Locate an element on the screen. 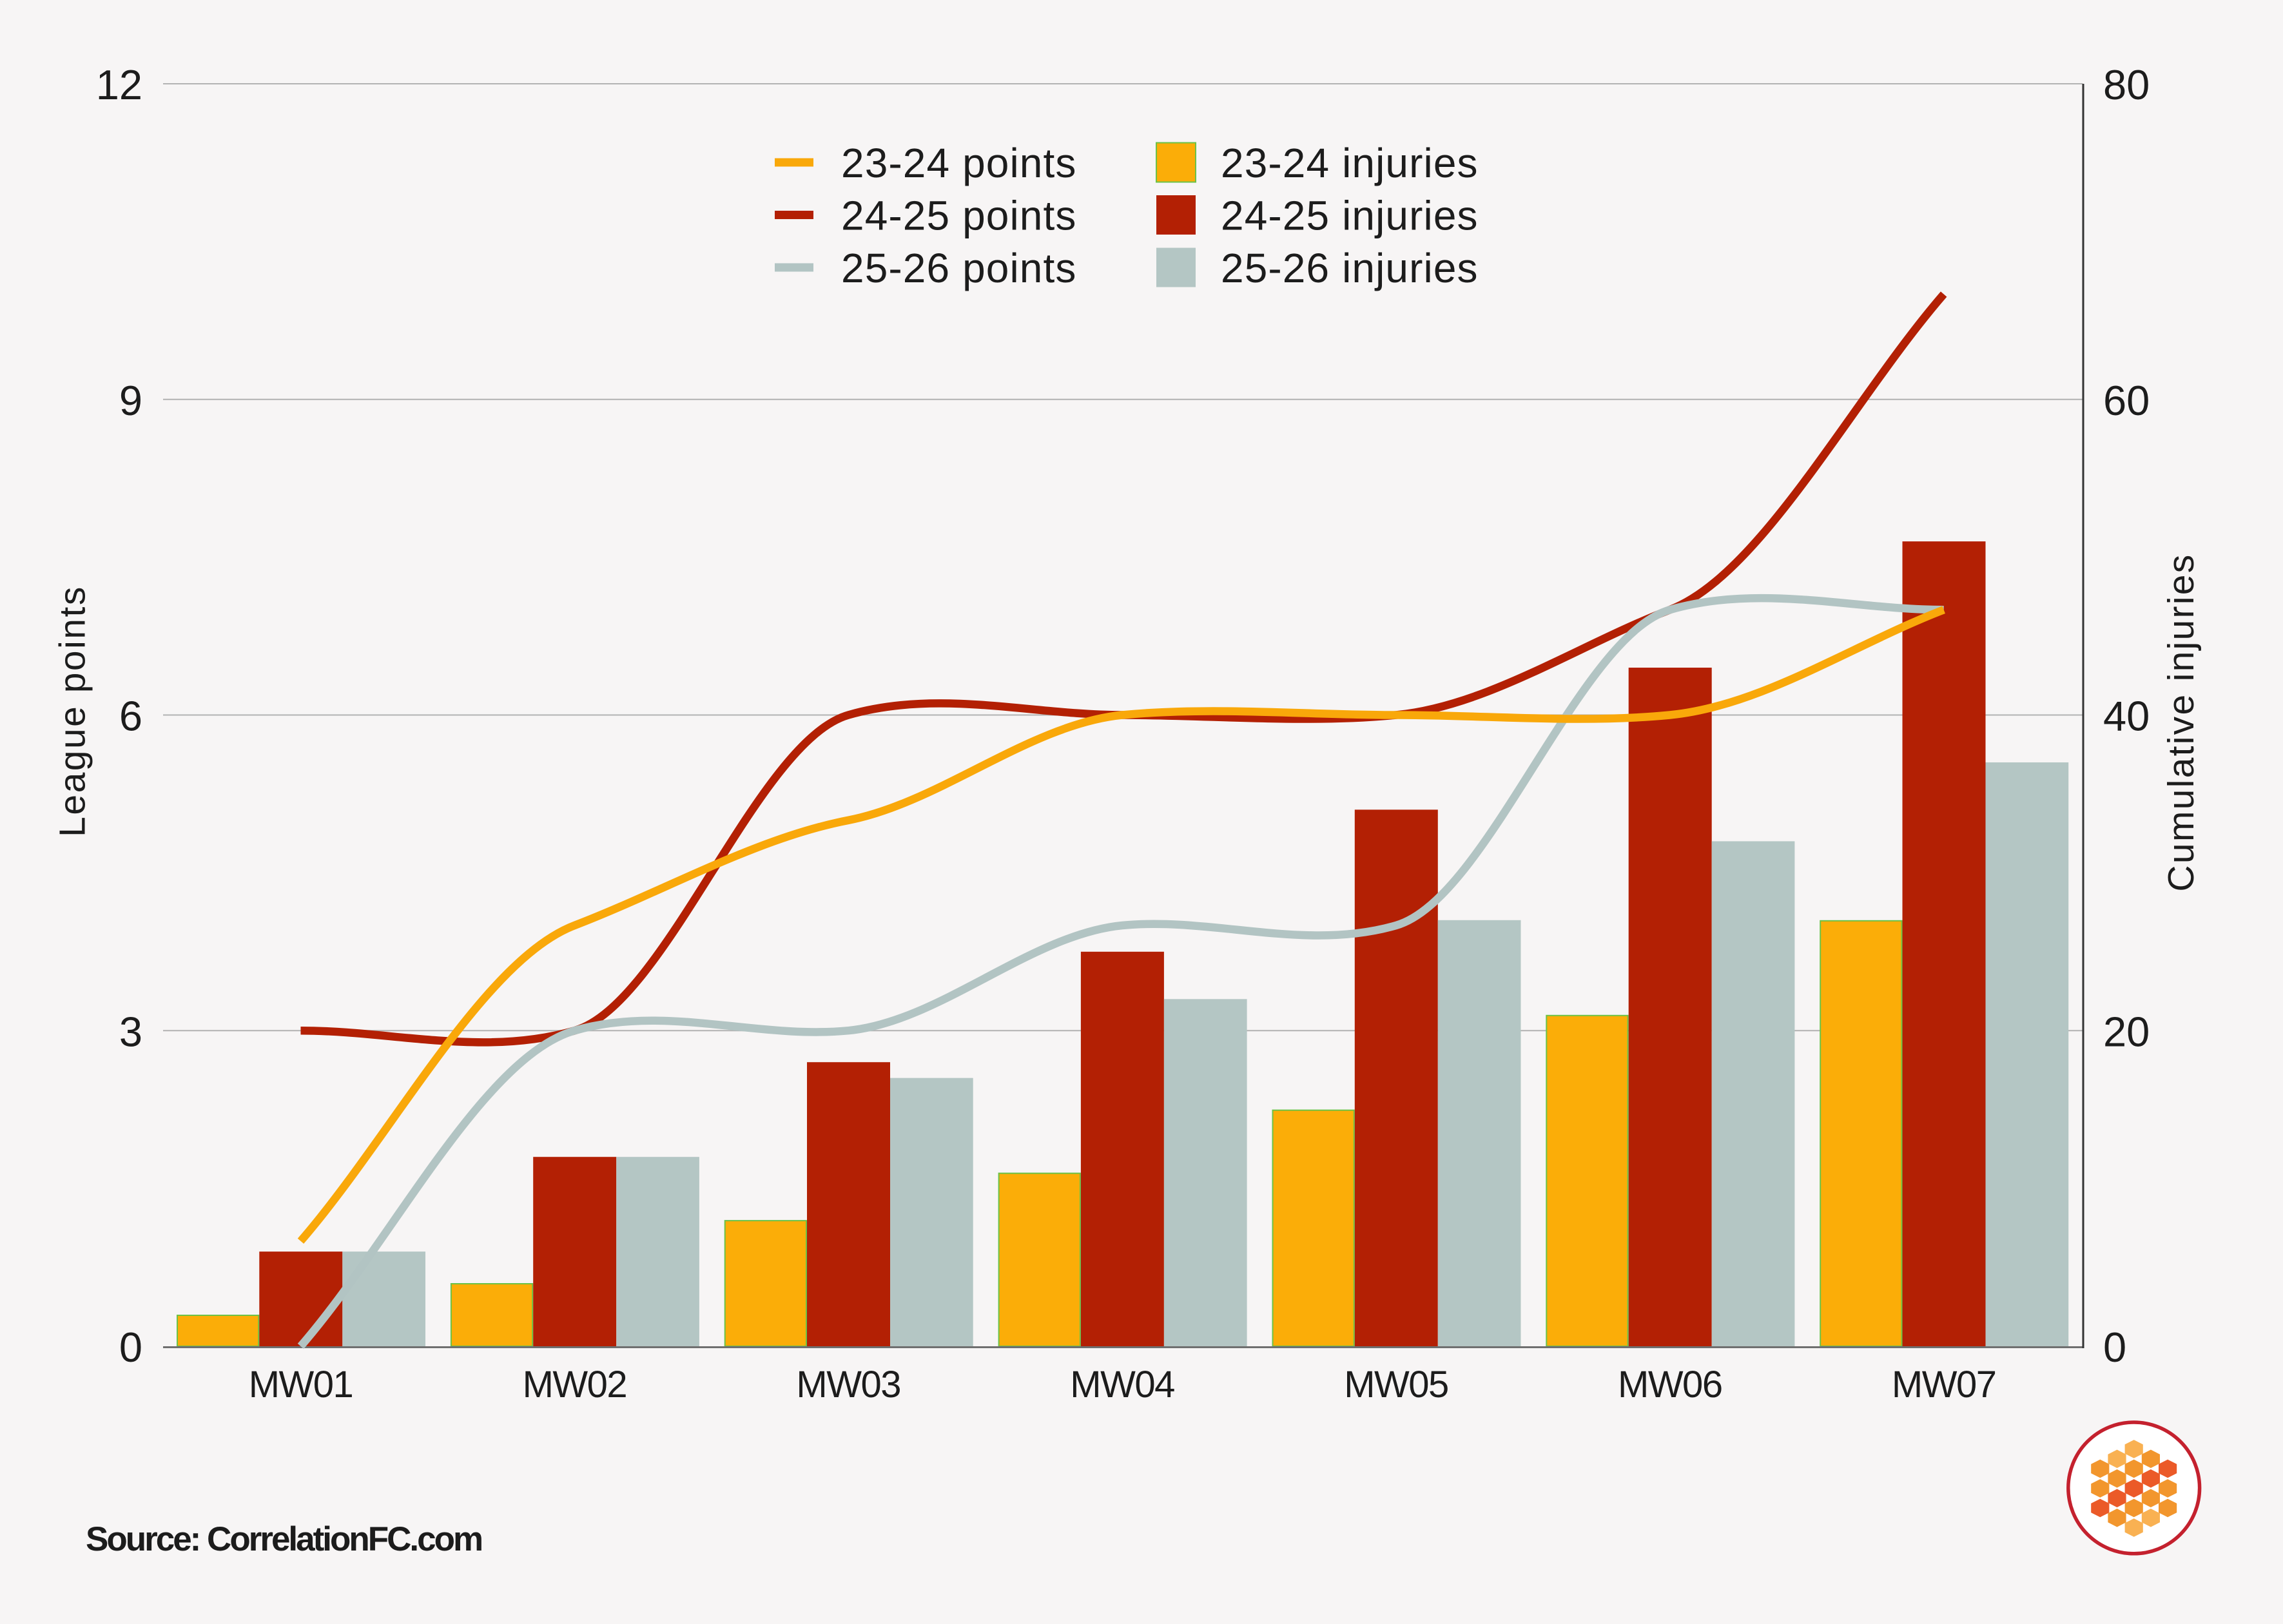 Image resolution: width=2283 pixels, height=1624 pixels. svg-text: 40 is located at coordinates (2126, 717).